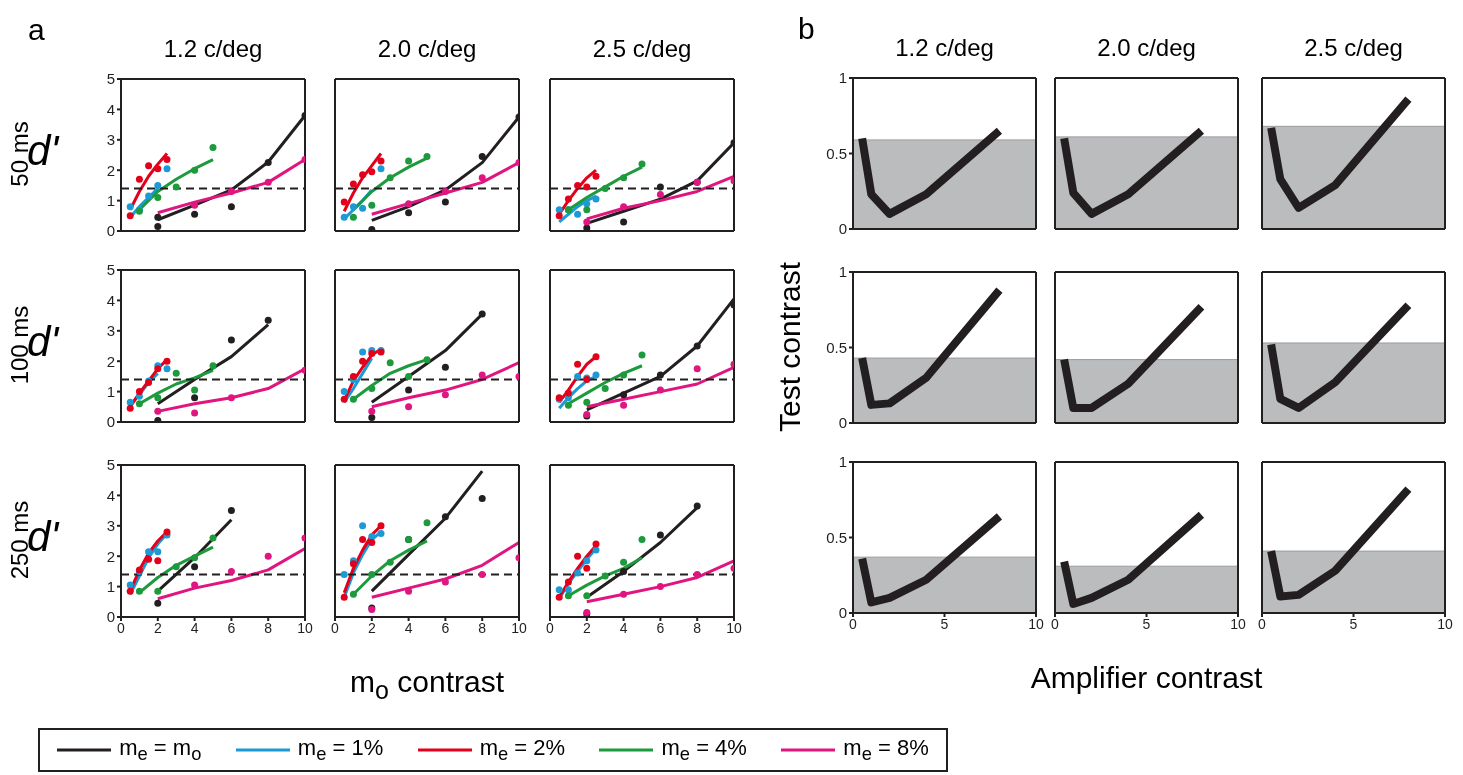  What do you see at coordinates (340, 750) in the screenshot?
I see `legend-label: m$_{e}$ = 1%` at bounding box center [340, 750].